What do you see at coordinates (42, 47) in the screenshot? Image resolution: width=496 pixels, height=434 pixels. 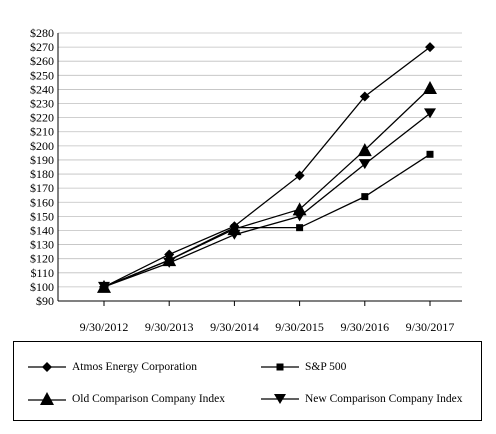 I see `y-tick-label: $270` at bounding box center [42, 47].